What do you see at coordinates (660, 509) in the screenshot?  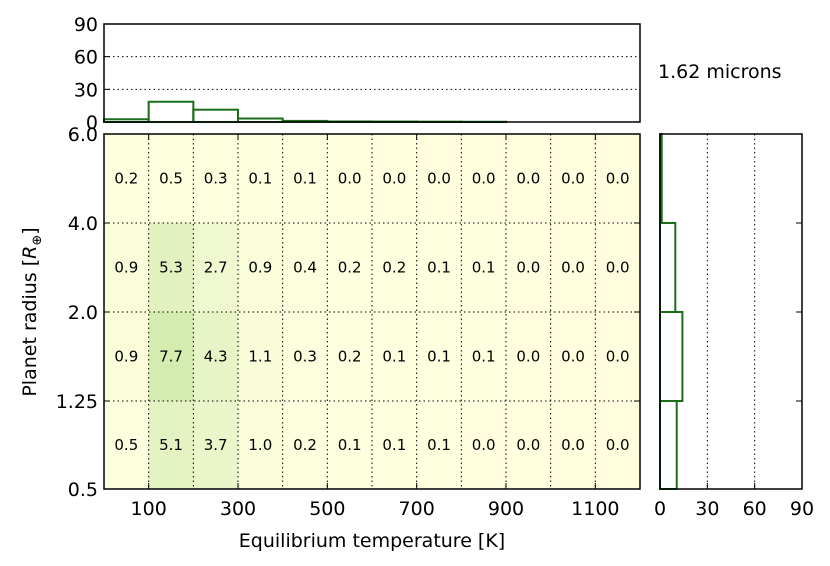 I see `right-x-tick-label: 0` at bounding box center [660, 509].